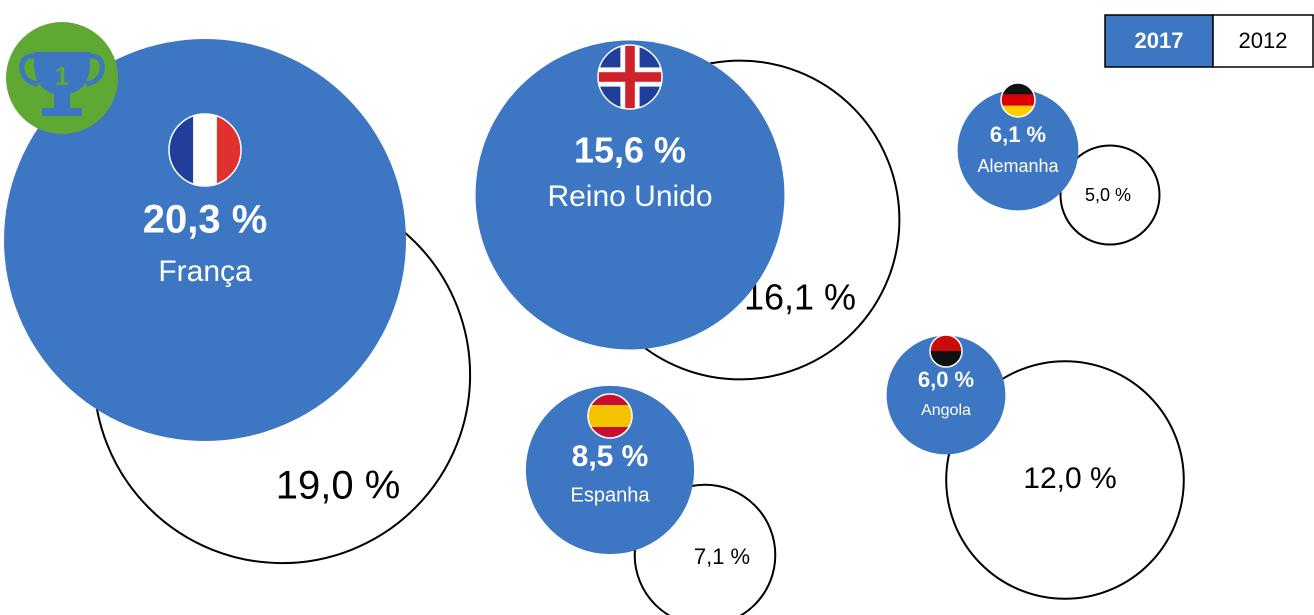  I want to click on legend-2017-cell, so click(1159, 41).